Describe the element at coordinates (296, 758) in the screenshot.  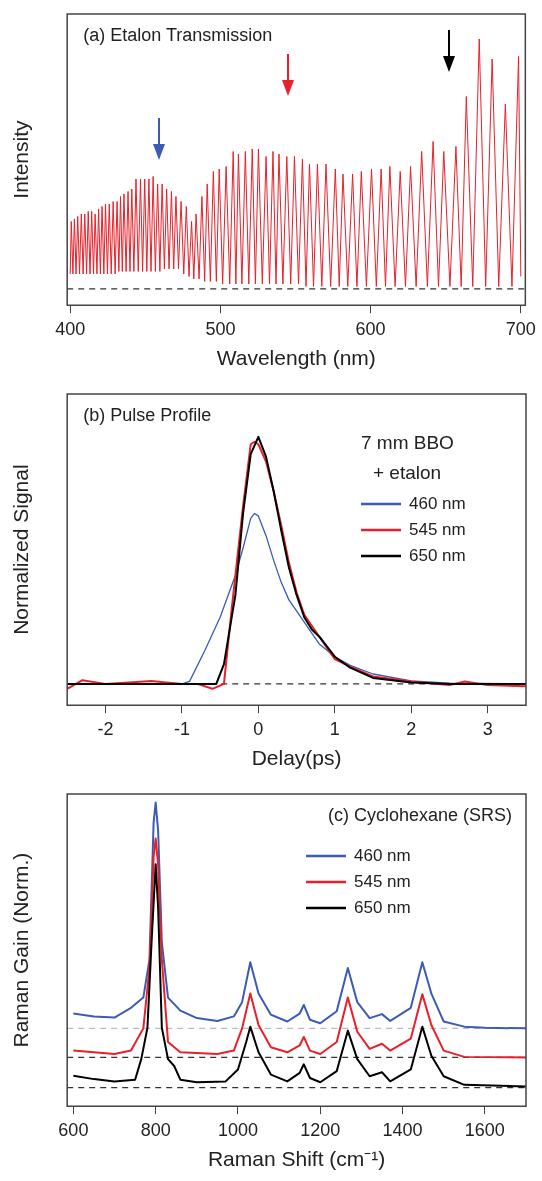
I see `x-axis-title: Delay(ps)` at that location.